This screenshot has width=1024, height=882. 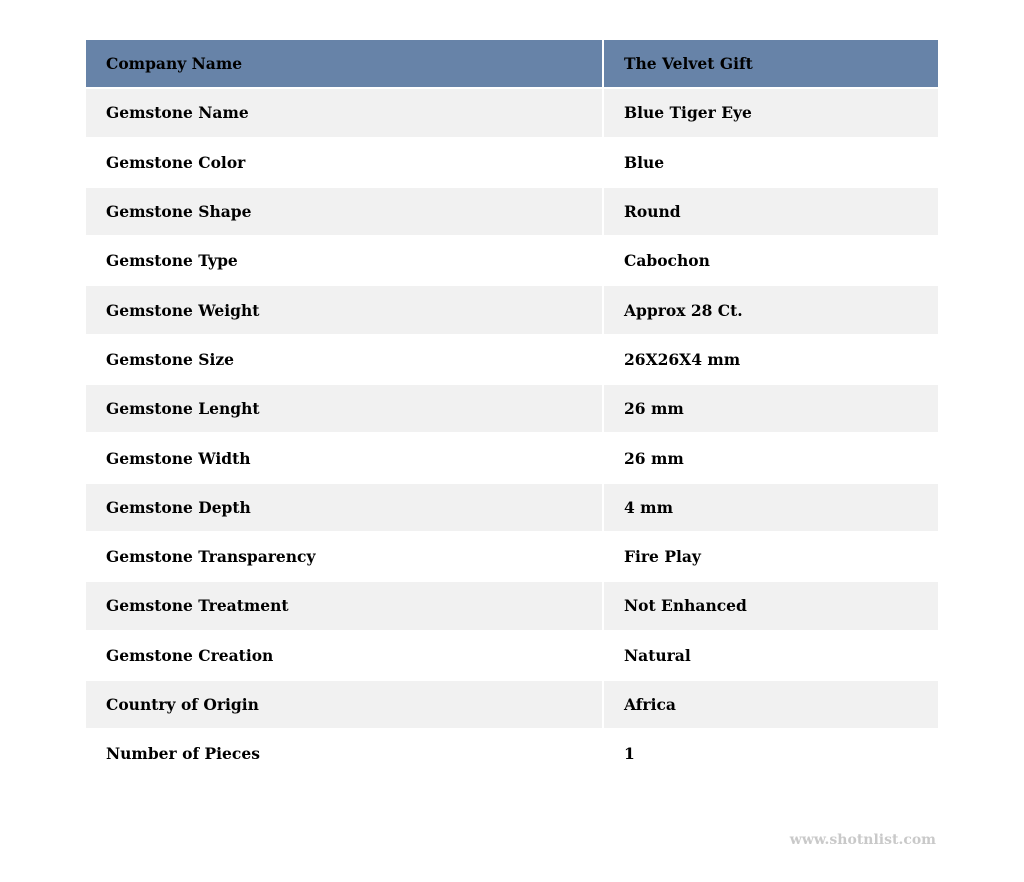 I want to click on row-label: Country of Origin, so click(x=344, y=704).